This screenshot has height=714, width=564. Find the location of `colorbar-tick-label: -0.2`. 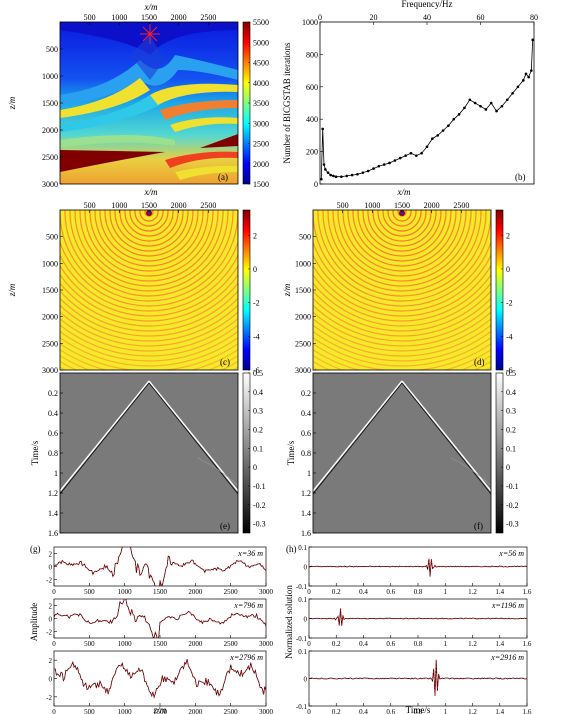

colorbar-tick-label: -0.2 is located at coordinates (512, 505).